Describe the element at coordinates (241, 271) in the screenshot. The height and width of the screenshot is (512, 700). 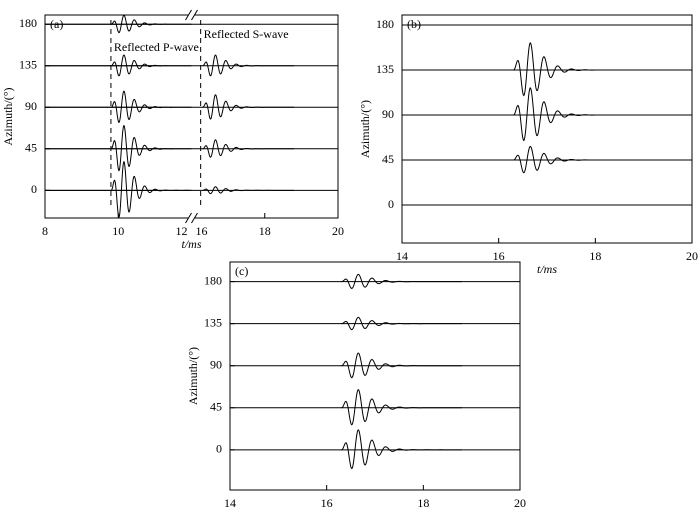
I see `panel-label: (c)` at that location.